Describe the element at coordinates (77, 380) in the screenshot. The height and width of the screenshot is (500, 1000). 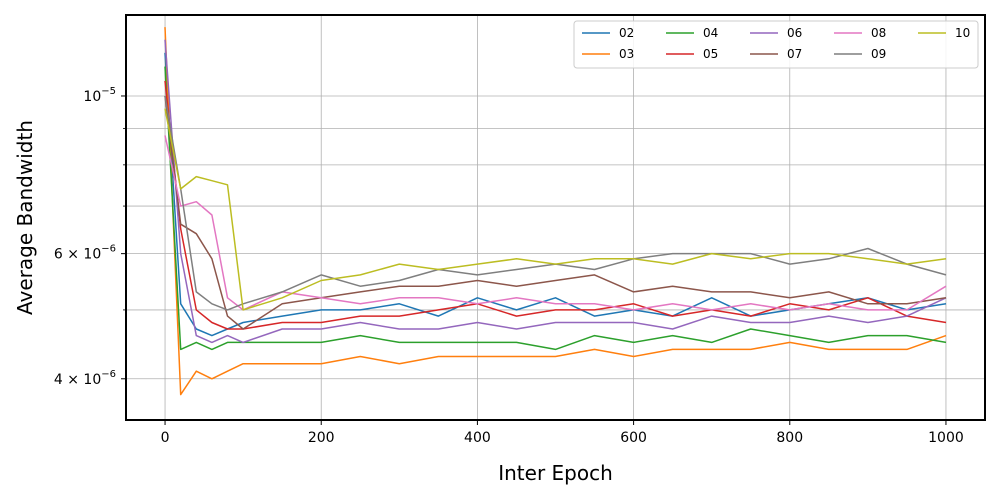
I see `y-tick-label-base: 4 × 10` at that location.